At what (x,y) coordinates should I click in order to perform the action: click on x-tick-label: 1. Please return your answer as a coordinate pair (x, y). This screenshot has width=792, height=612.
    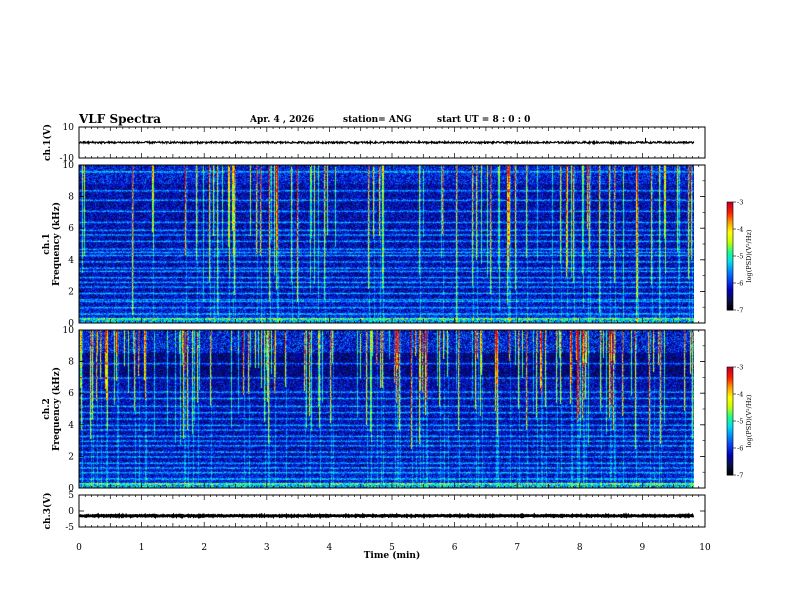
    Looking at the image, I should click on (142, 548).